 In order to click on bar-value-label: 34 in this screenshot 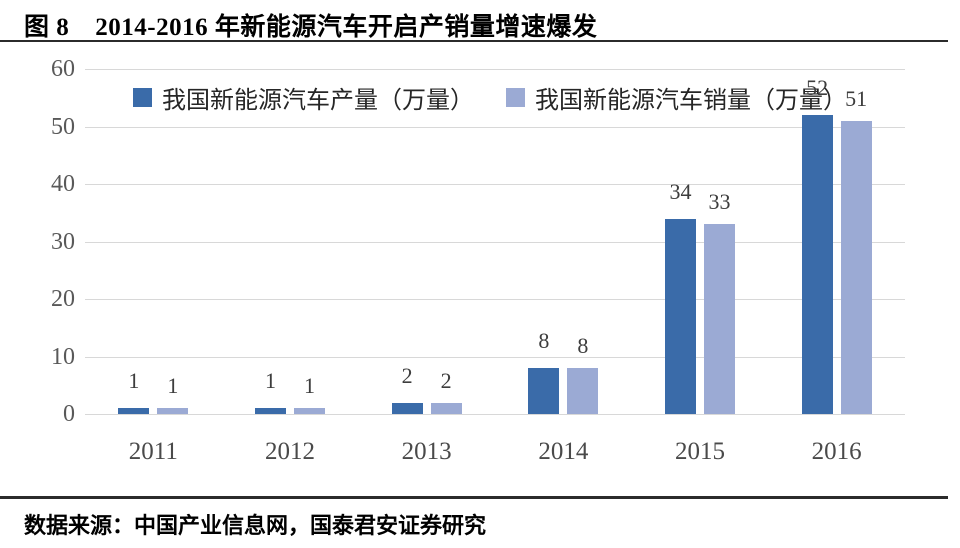, I will do `click(680, 191)`.